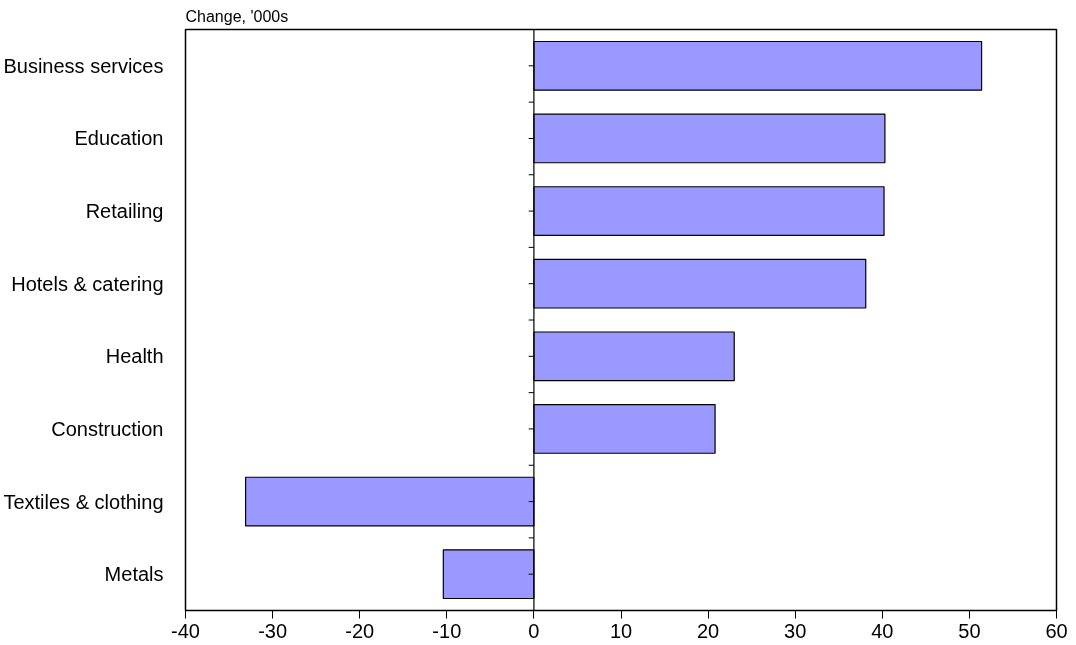  Describe the element at coordinates (447, 630) in the screenshot. I see `x-tick-label: -10` at that location.